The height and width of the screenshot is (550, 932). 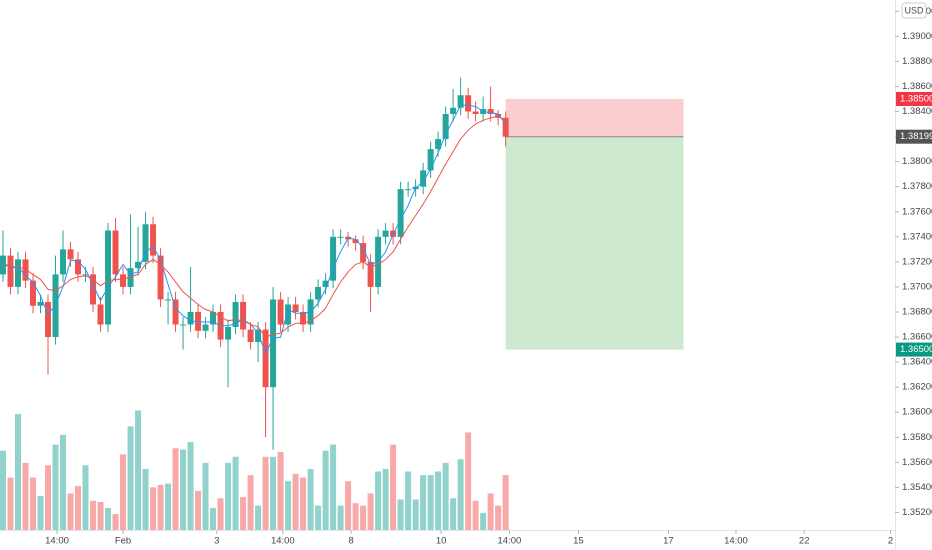 I want to click on y-tick-label: 1.35800, so click(x=917, y=437).